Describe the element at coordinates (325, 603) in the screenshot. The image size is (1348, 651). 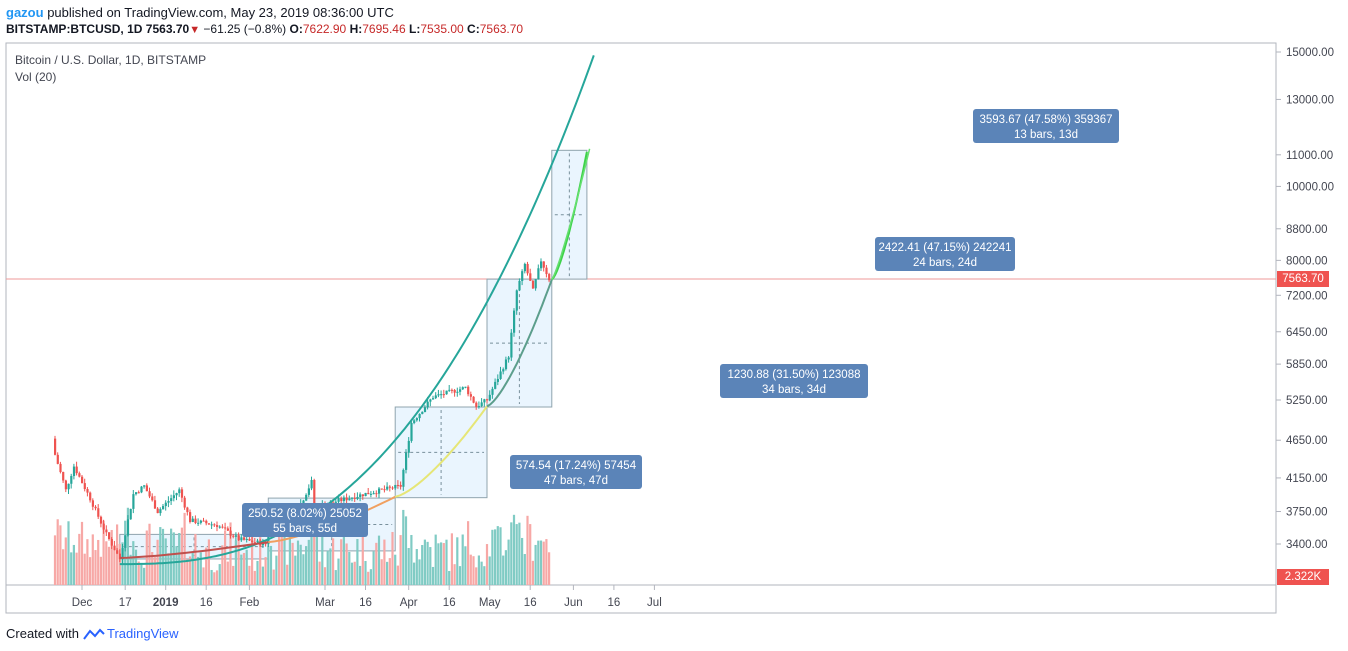
I see `time-tick-label: Mar` at that location.